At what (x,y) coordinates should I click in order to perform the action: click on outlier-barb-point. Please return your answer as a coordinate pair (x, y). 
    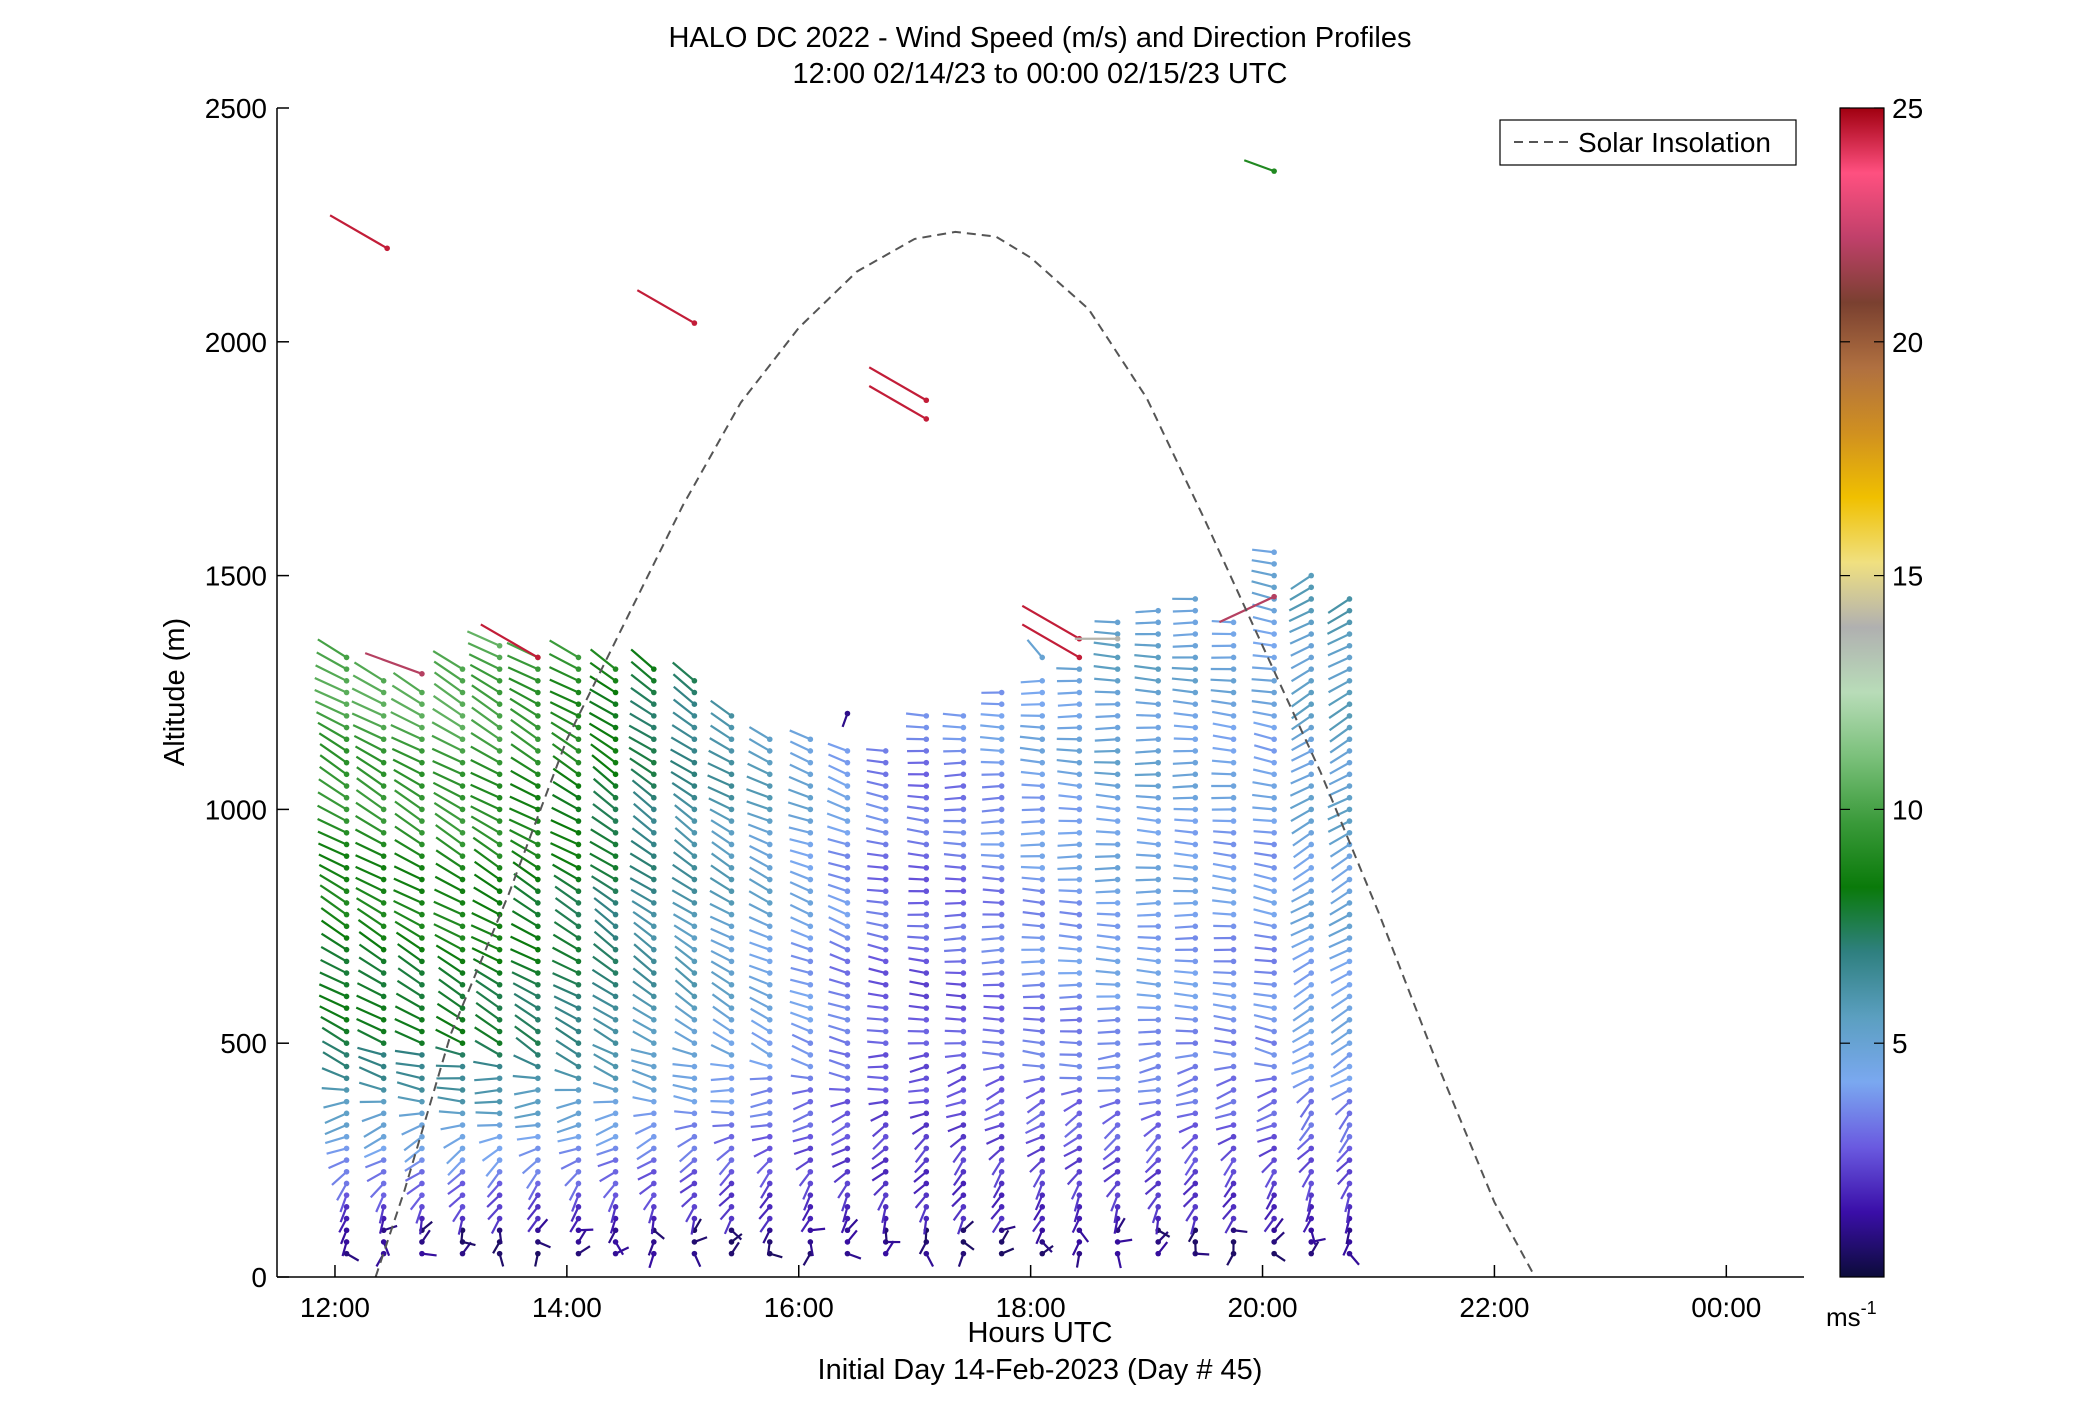
    Looking at the image, I should click on (926, 419).